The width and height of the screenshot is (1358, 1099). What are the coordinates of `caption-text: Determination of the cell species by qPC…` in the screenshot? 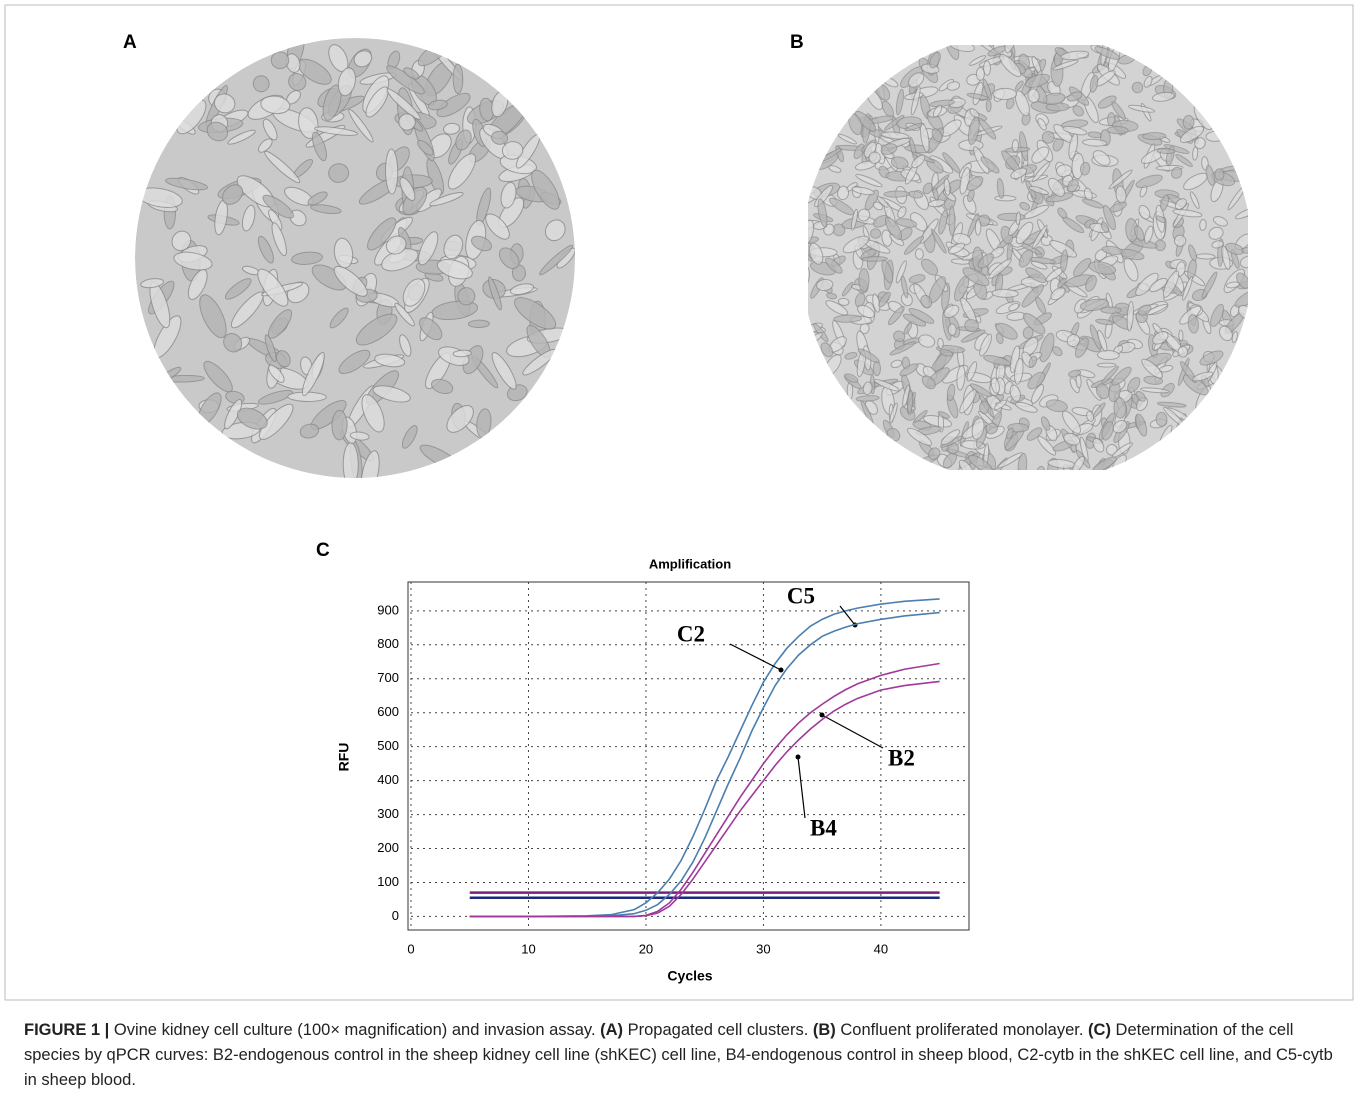 It's located at (678, 1055).